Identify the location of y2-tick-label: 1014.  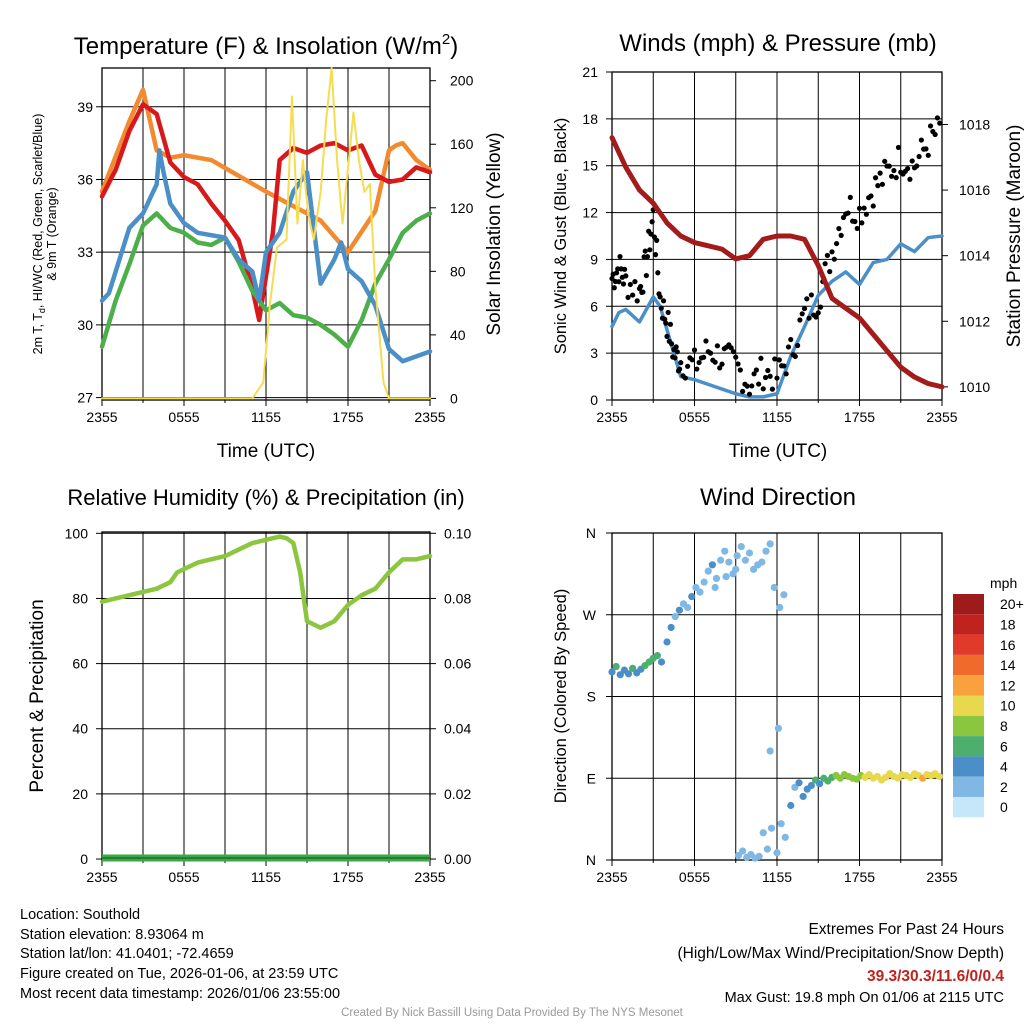
(974, 256).